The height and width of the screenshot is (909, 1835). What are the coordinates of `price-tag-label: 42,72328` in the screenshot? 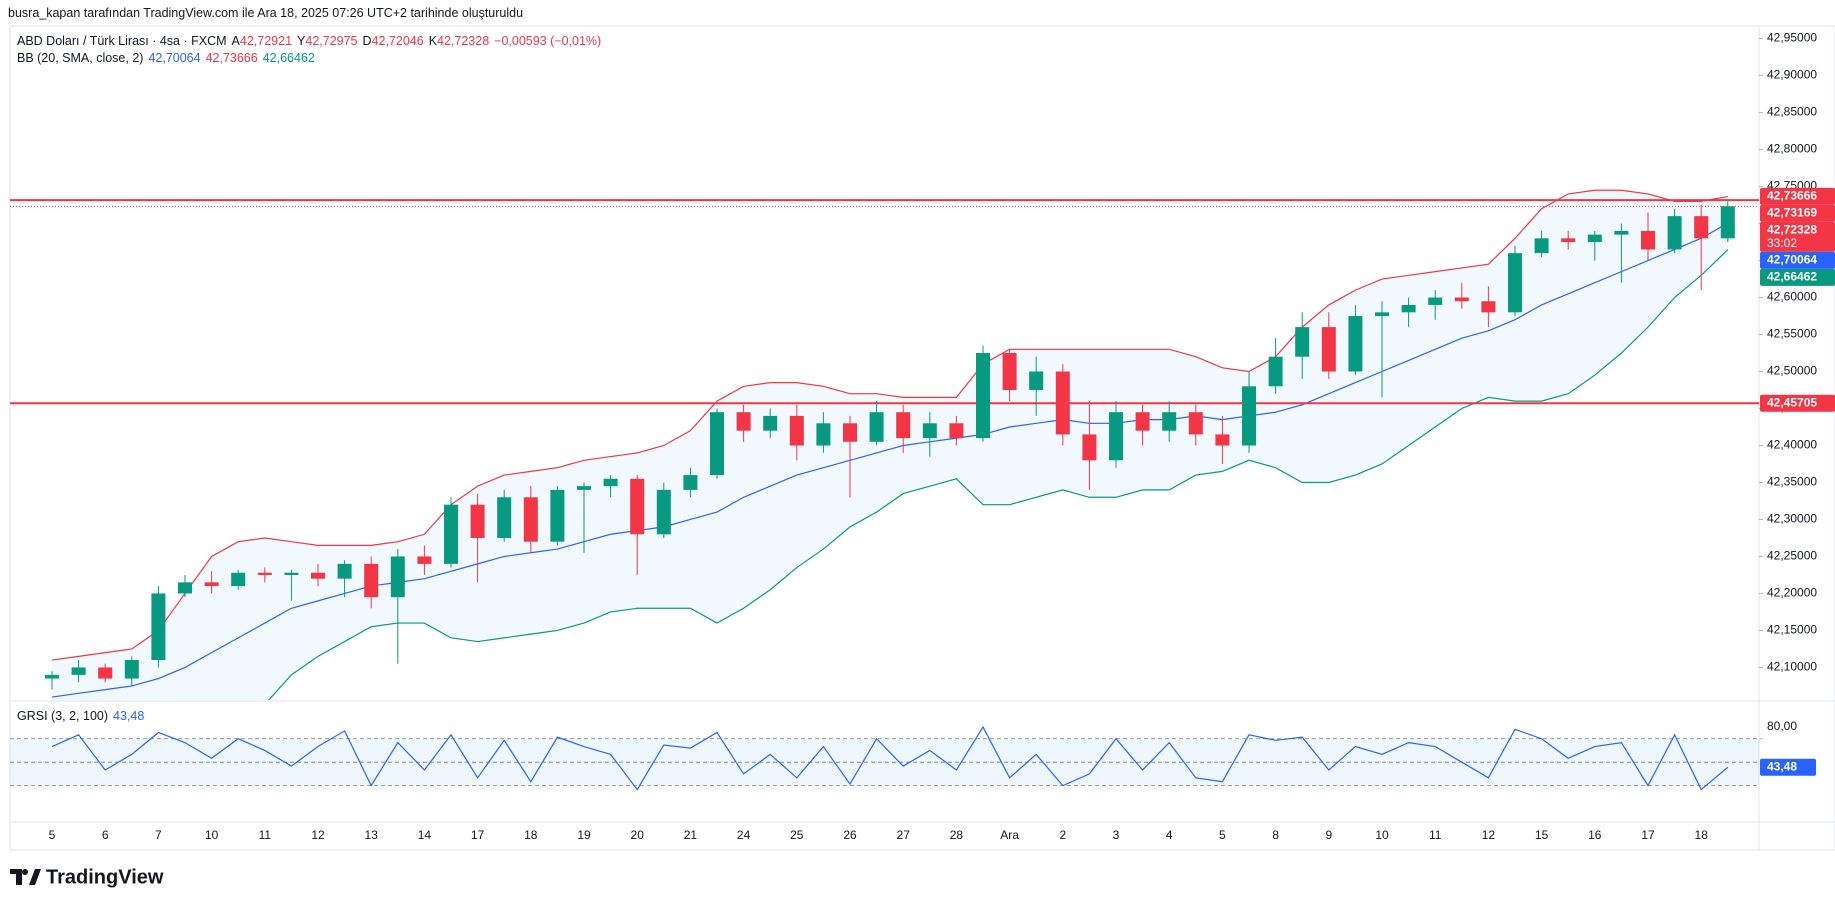 It's located at (1792, 230).